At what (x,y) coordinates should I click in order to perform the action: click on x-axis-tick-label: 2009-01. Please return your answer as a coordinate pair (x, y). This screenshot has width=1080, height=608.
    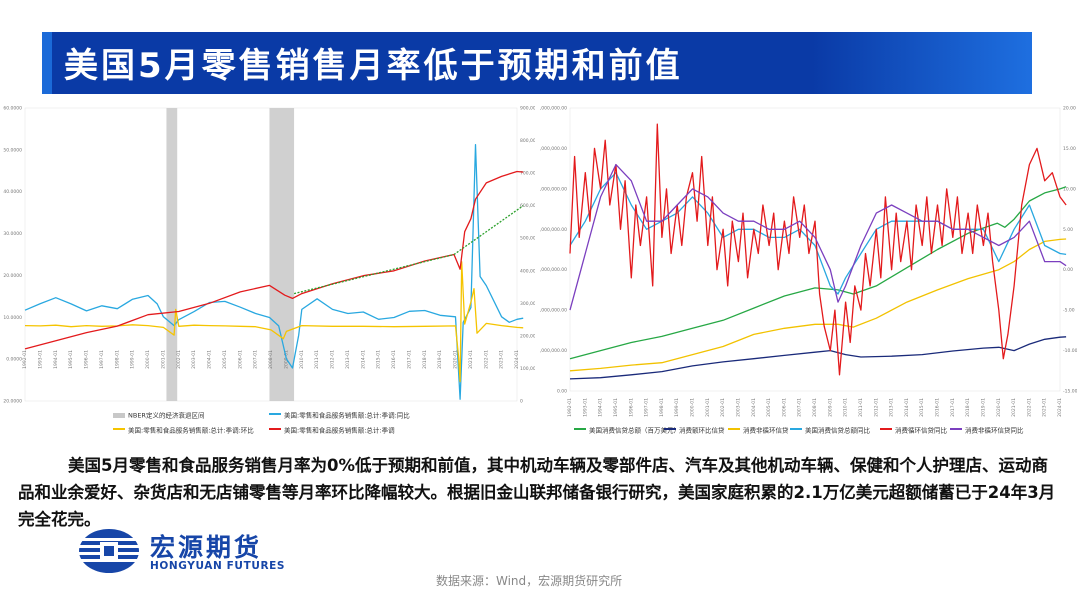
    Looking at the image, I should click on (830, 407).